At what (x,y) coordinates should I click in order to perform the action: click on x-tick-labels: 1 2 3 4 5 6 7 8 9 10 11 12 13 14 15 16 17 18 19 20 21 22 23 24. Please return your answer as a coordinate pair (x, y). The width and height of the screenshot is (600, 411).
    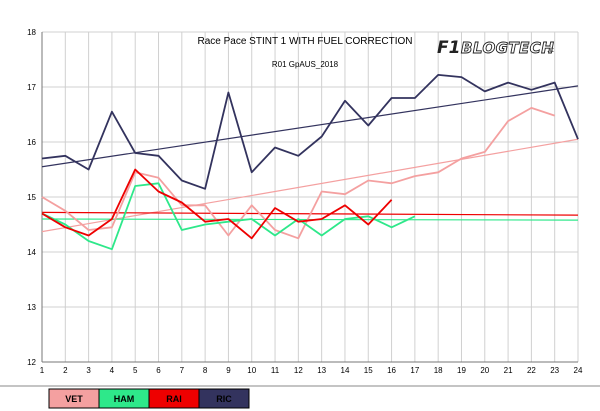
    Looking at the image, I should click on (311, 370).